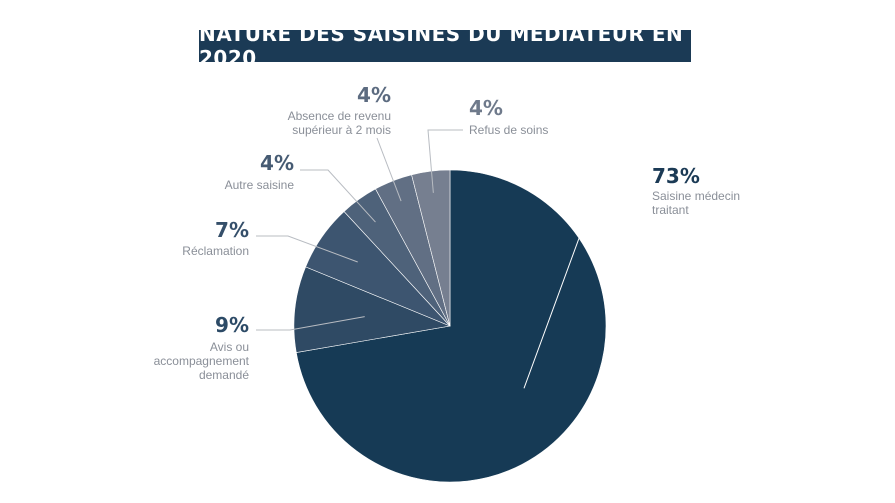  Describe the element at coordinates (232, 230) in the screenshot. I see `slice-percent-label: 7%` at that location.